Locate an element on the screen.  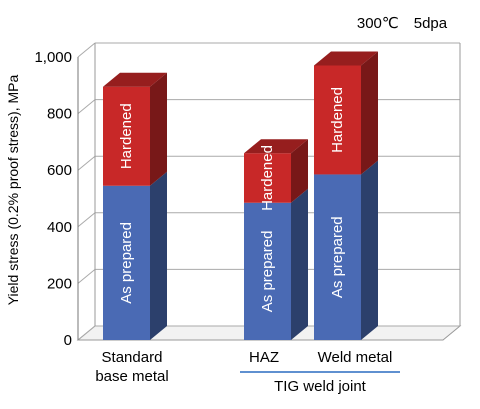
y-tick-label: 0 is located at coordinates (68, 340).